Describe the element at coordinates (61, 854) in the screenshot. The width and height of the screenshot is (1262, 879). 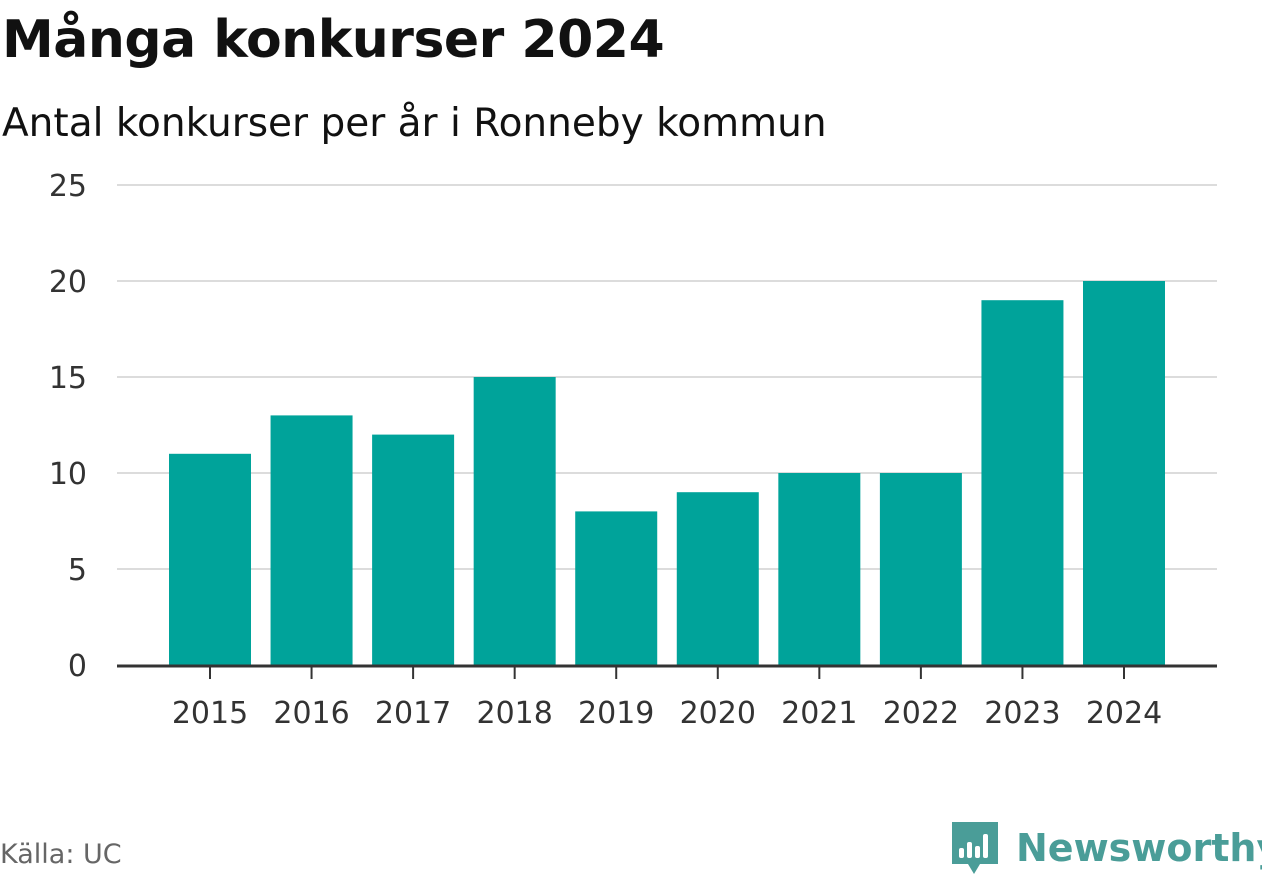
I see `source-note: Källa: UC` at that location.